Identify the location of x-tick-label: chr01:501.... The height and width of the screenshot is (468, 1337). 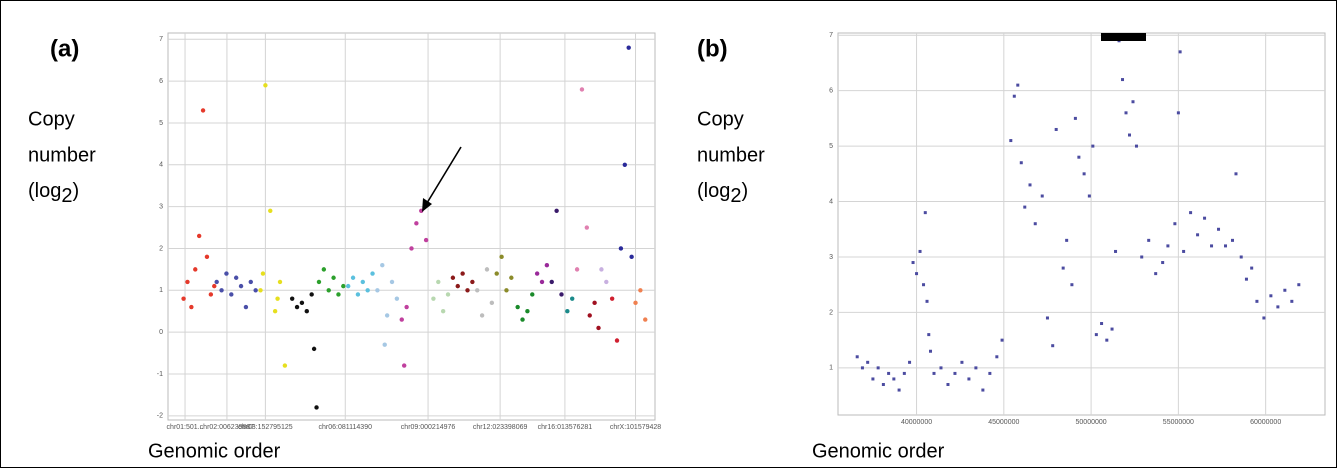
(185, 427).